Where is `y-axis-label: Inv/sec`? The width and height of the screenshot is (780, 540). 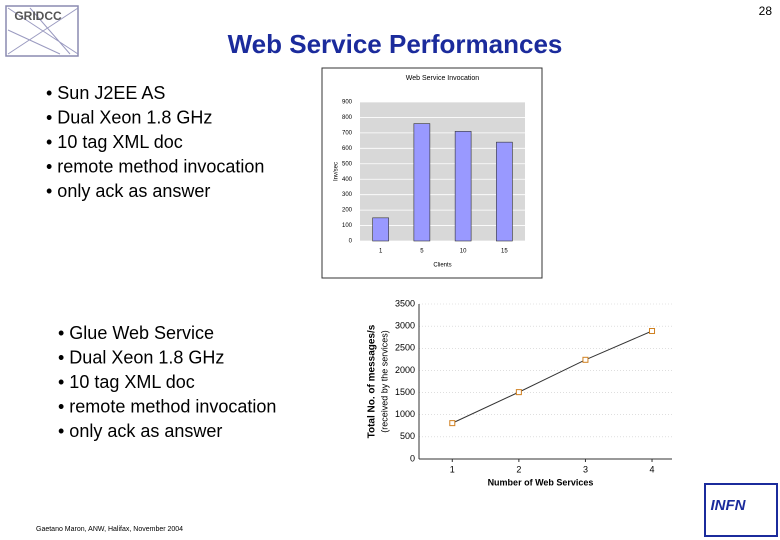 y-axis-label: Inv/sec is located at coordinates (337, 171).